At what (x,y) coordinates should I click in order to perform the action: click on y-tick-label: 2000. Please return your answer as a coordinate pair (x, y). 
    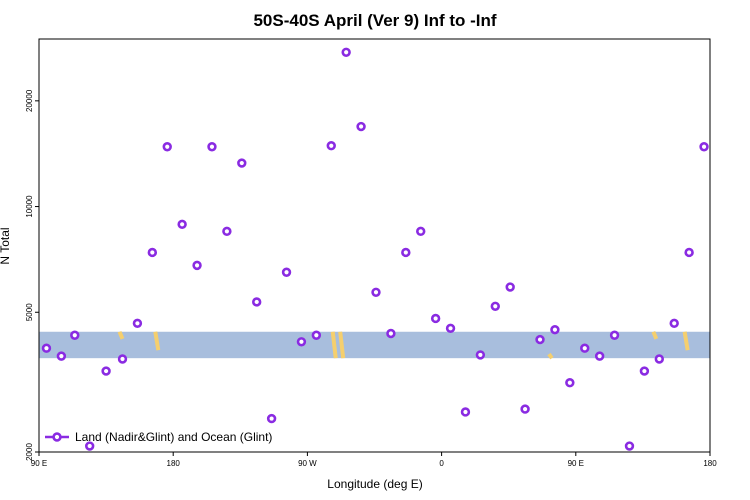
    Looking at the image, I should click on (29, 452).